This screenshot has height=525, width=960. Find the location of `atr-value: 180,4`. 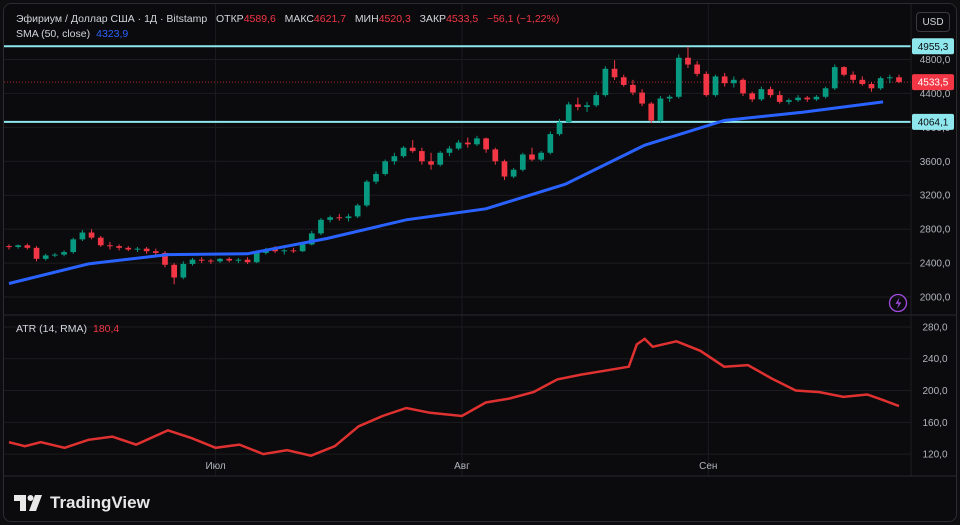

atr-value: 180,4 is located at coordinates (106, 329).